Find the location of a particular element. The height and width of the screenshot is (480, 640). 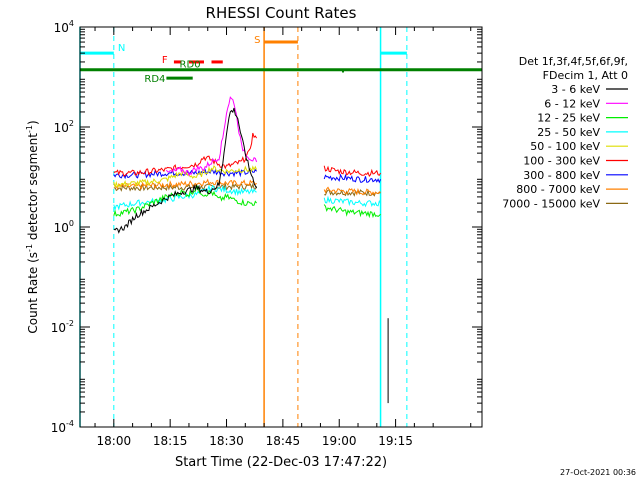

legend-entry-label: 7000 - 15000 keV is located at coordinates (551, 203).